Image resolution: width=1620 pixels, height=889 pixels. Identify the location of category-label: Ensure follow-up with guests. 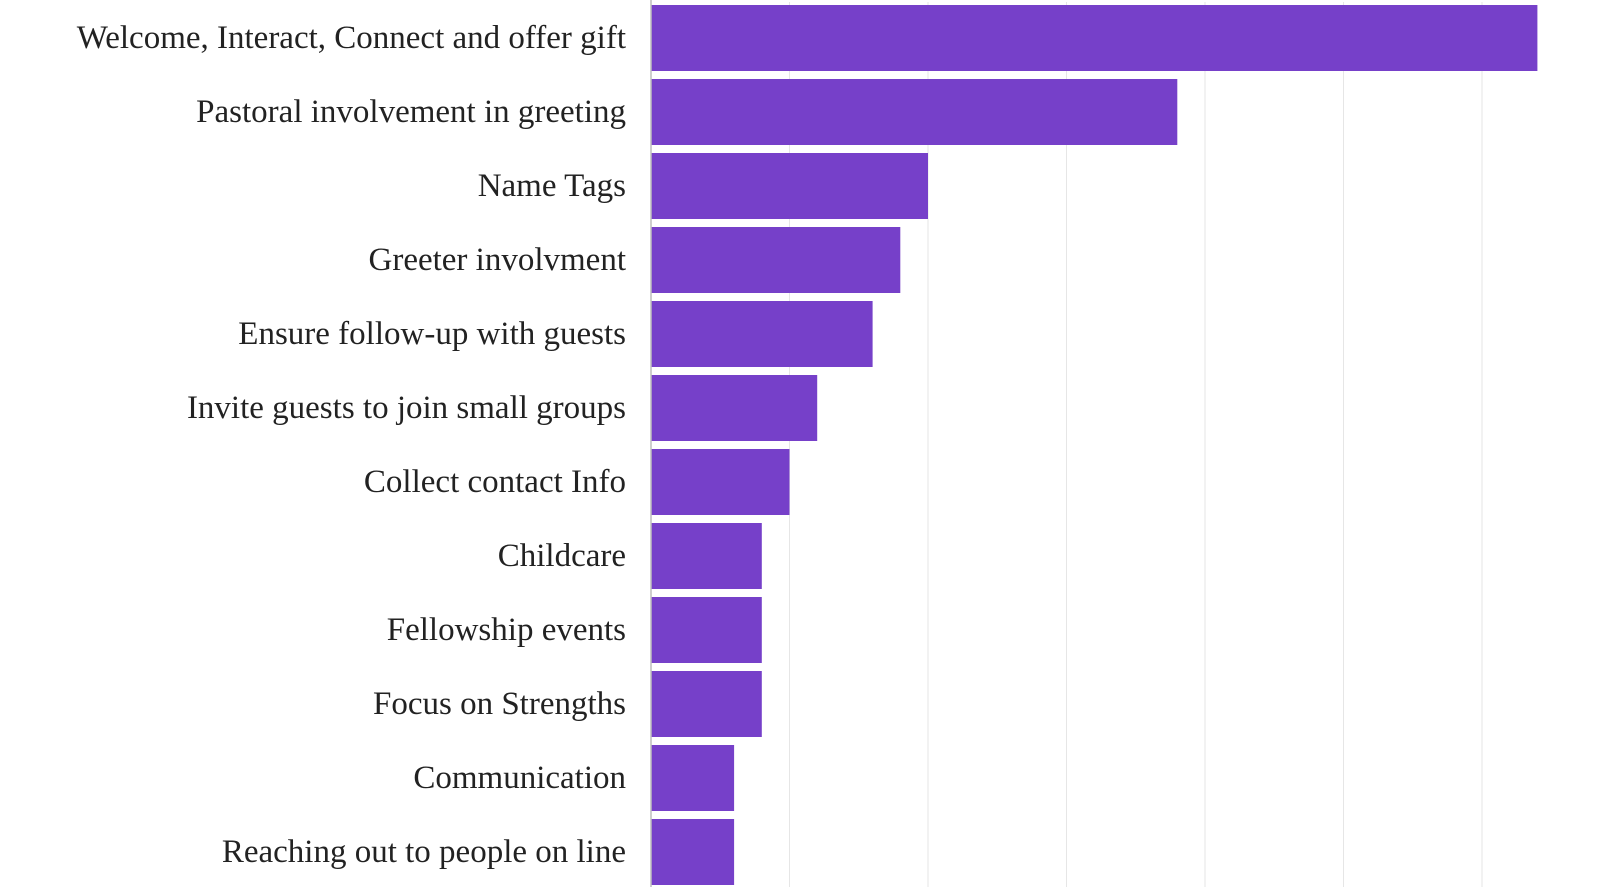
(432, 334).